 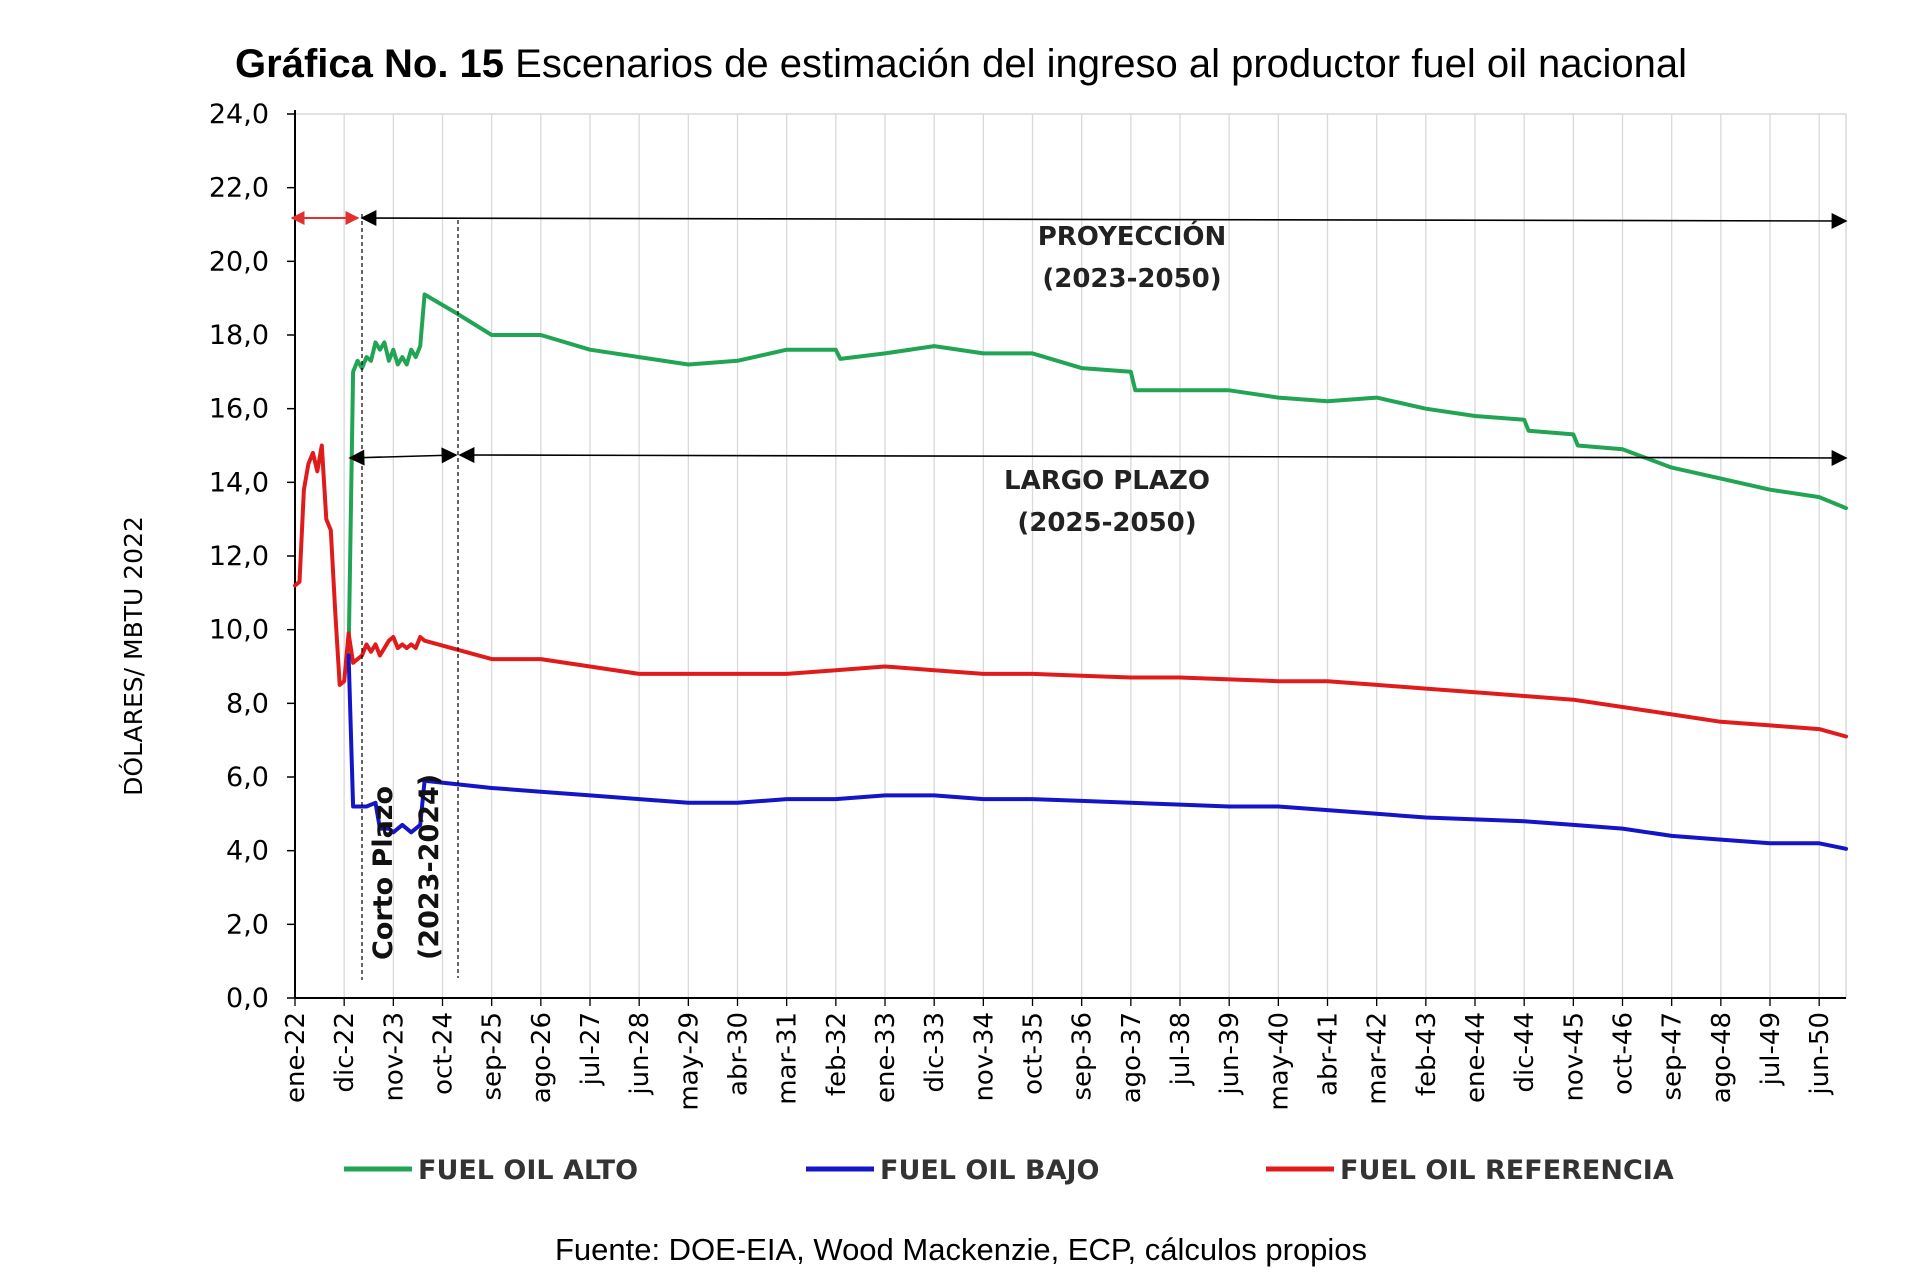 What do you see at coordinates (837, 1054) in the screenshot?
I see `x-tick-label: feb-32` at bounding box center [837, 1054].